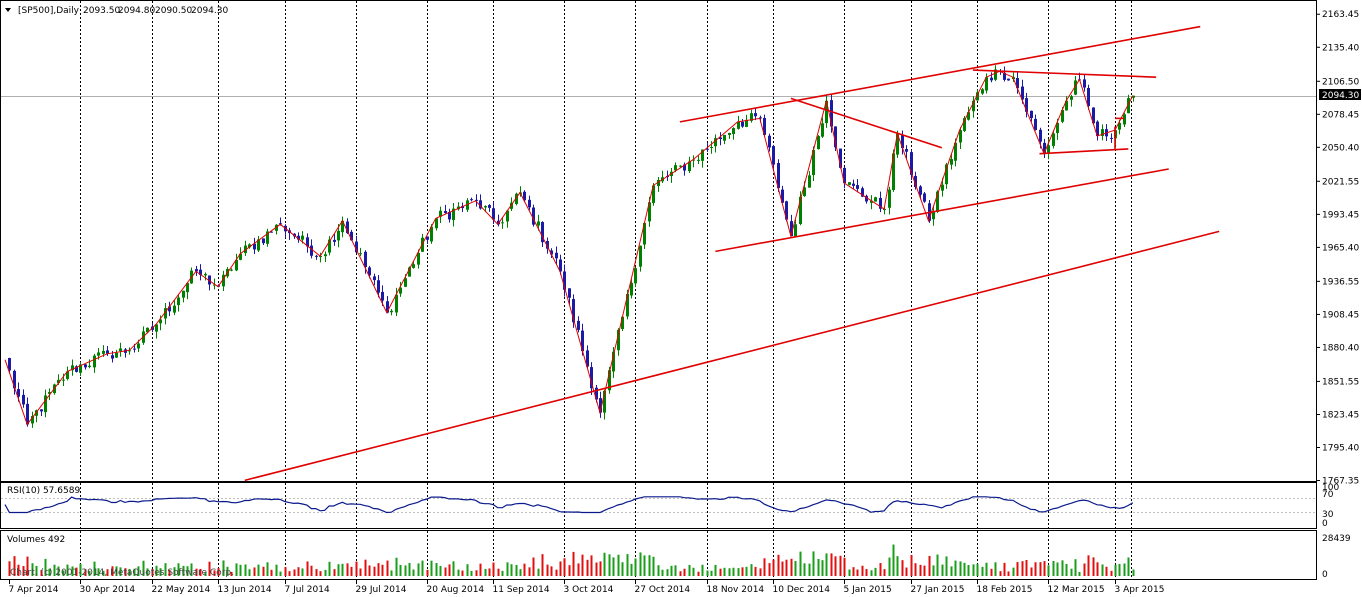 The width and height of the screenshot is (1362, 597). I want to click on price-tick-label: 2078.45, so click(1340, 115).